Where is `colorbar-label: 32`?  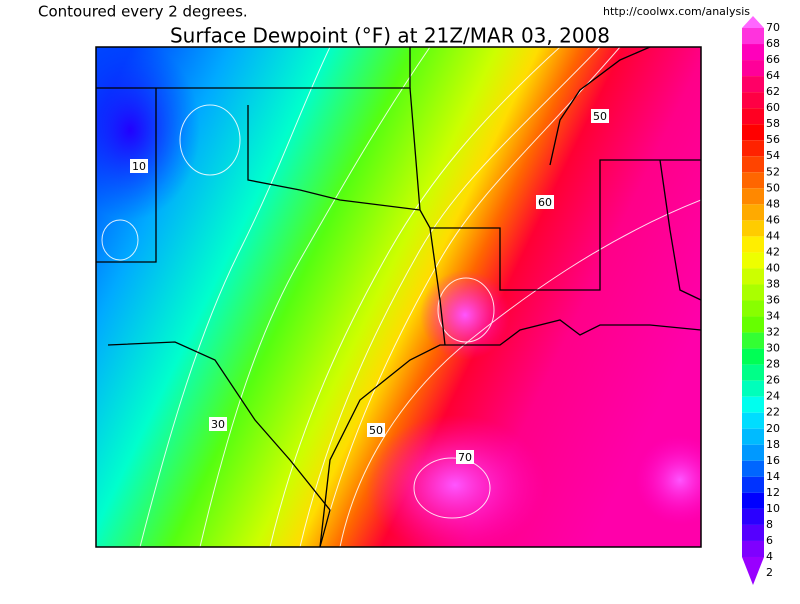
colorbar-label: 32 is located at coordinates (773, 332).